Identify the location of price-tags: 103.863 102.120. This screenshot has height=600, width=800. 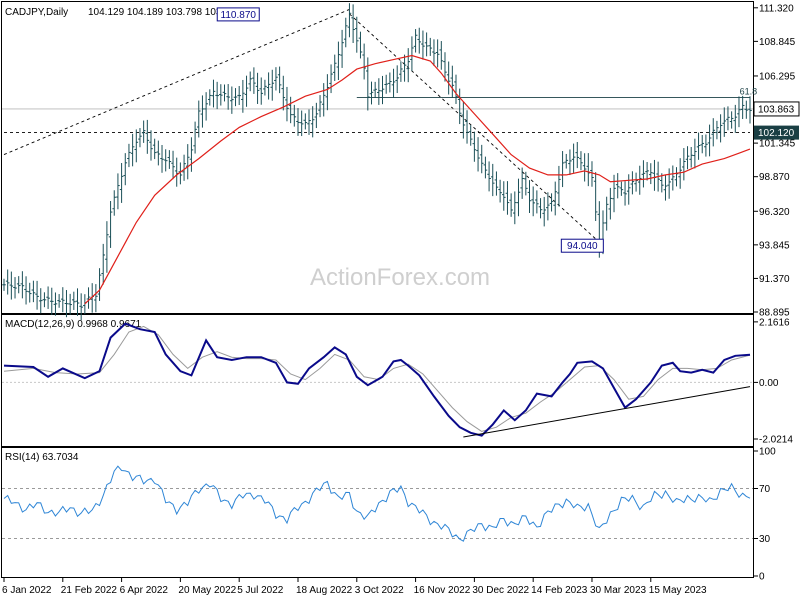
(776, 120).